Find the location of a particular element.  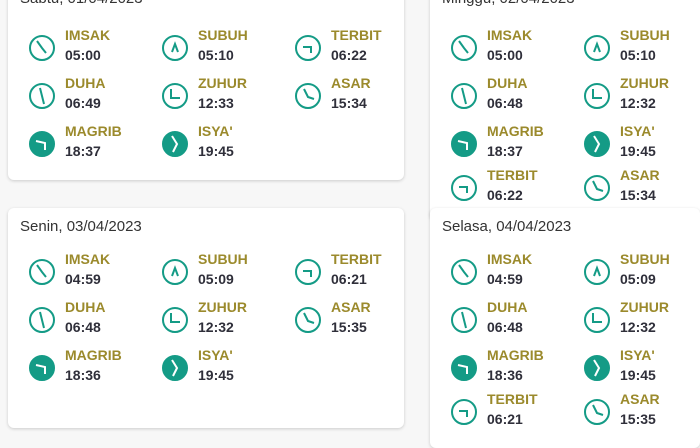

prayer-time-value: 06:49 is located at coordinates (83, 103).